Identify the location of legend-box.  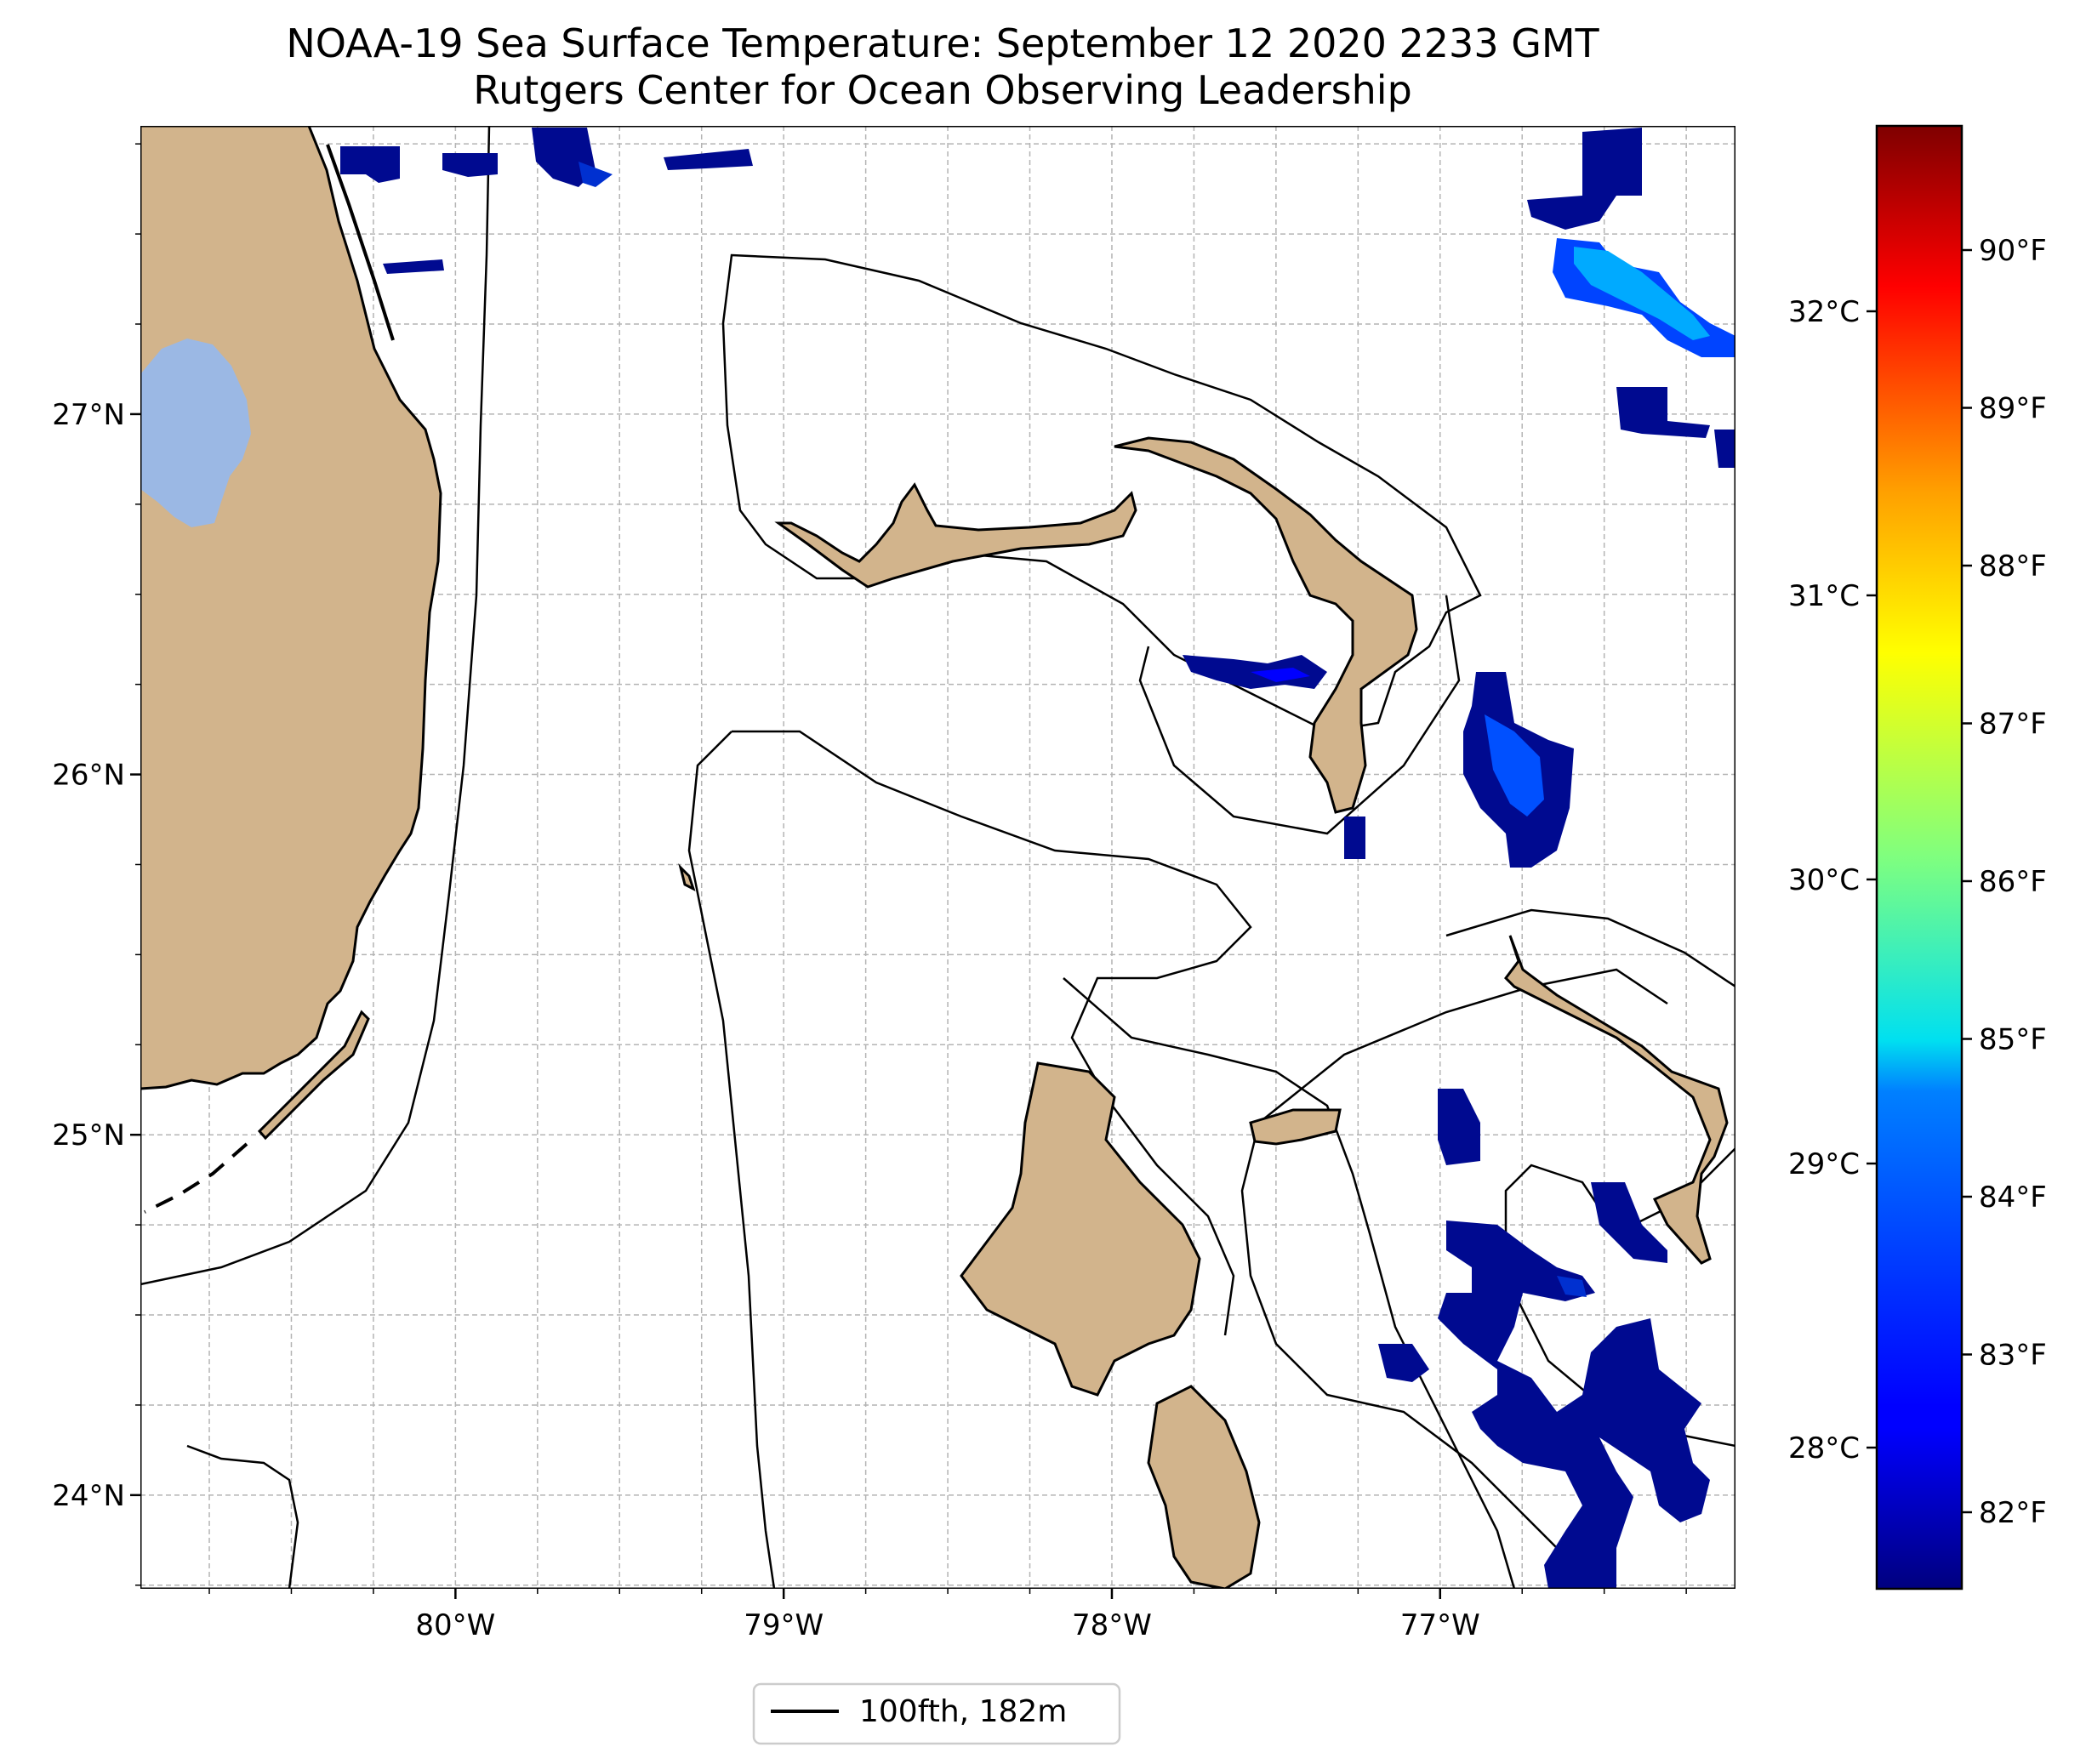
(936, 1713).